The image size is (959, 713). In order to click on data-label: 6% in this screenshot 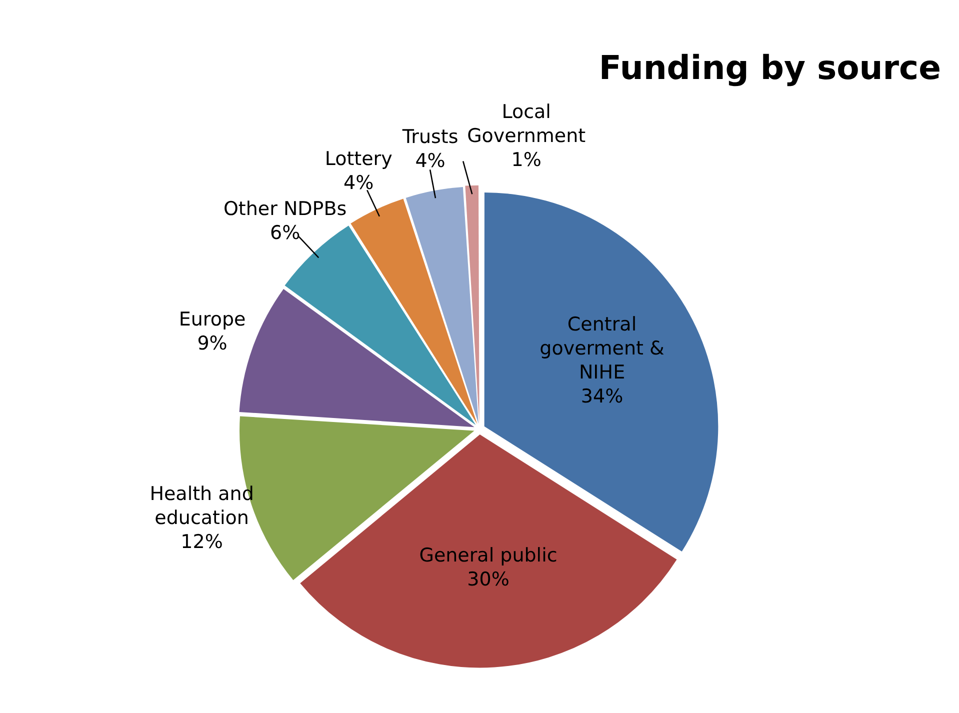, I will do `click(285, 233)`.